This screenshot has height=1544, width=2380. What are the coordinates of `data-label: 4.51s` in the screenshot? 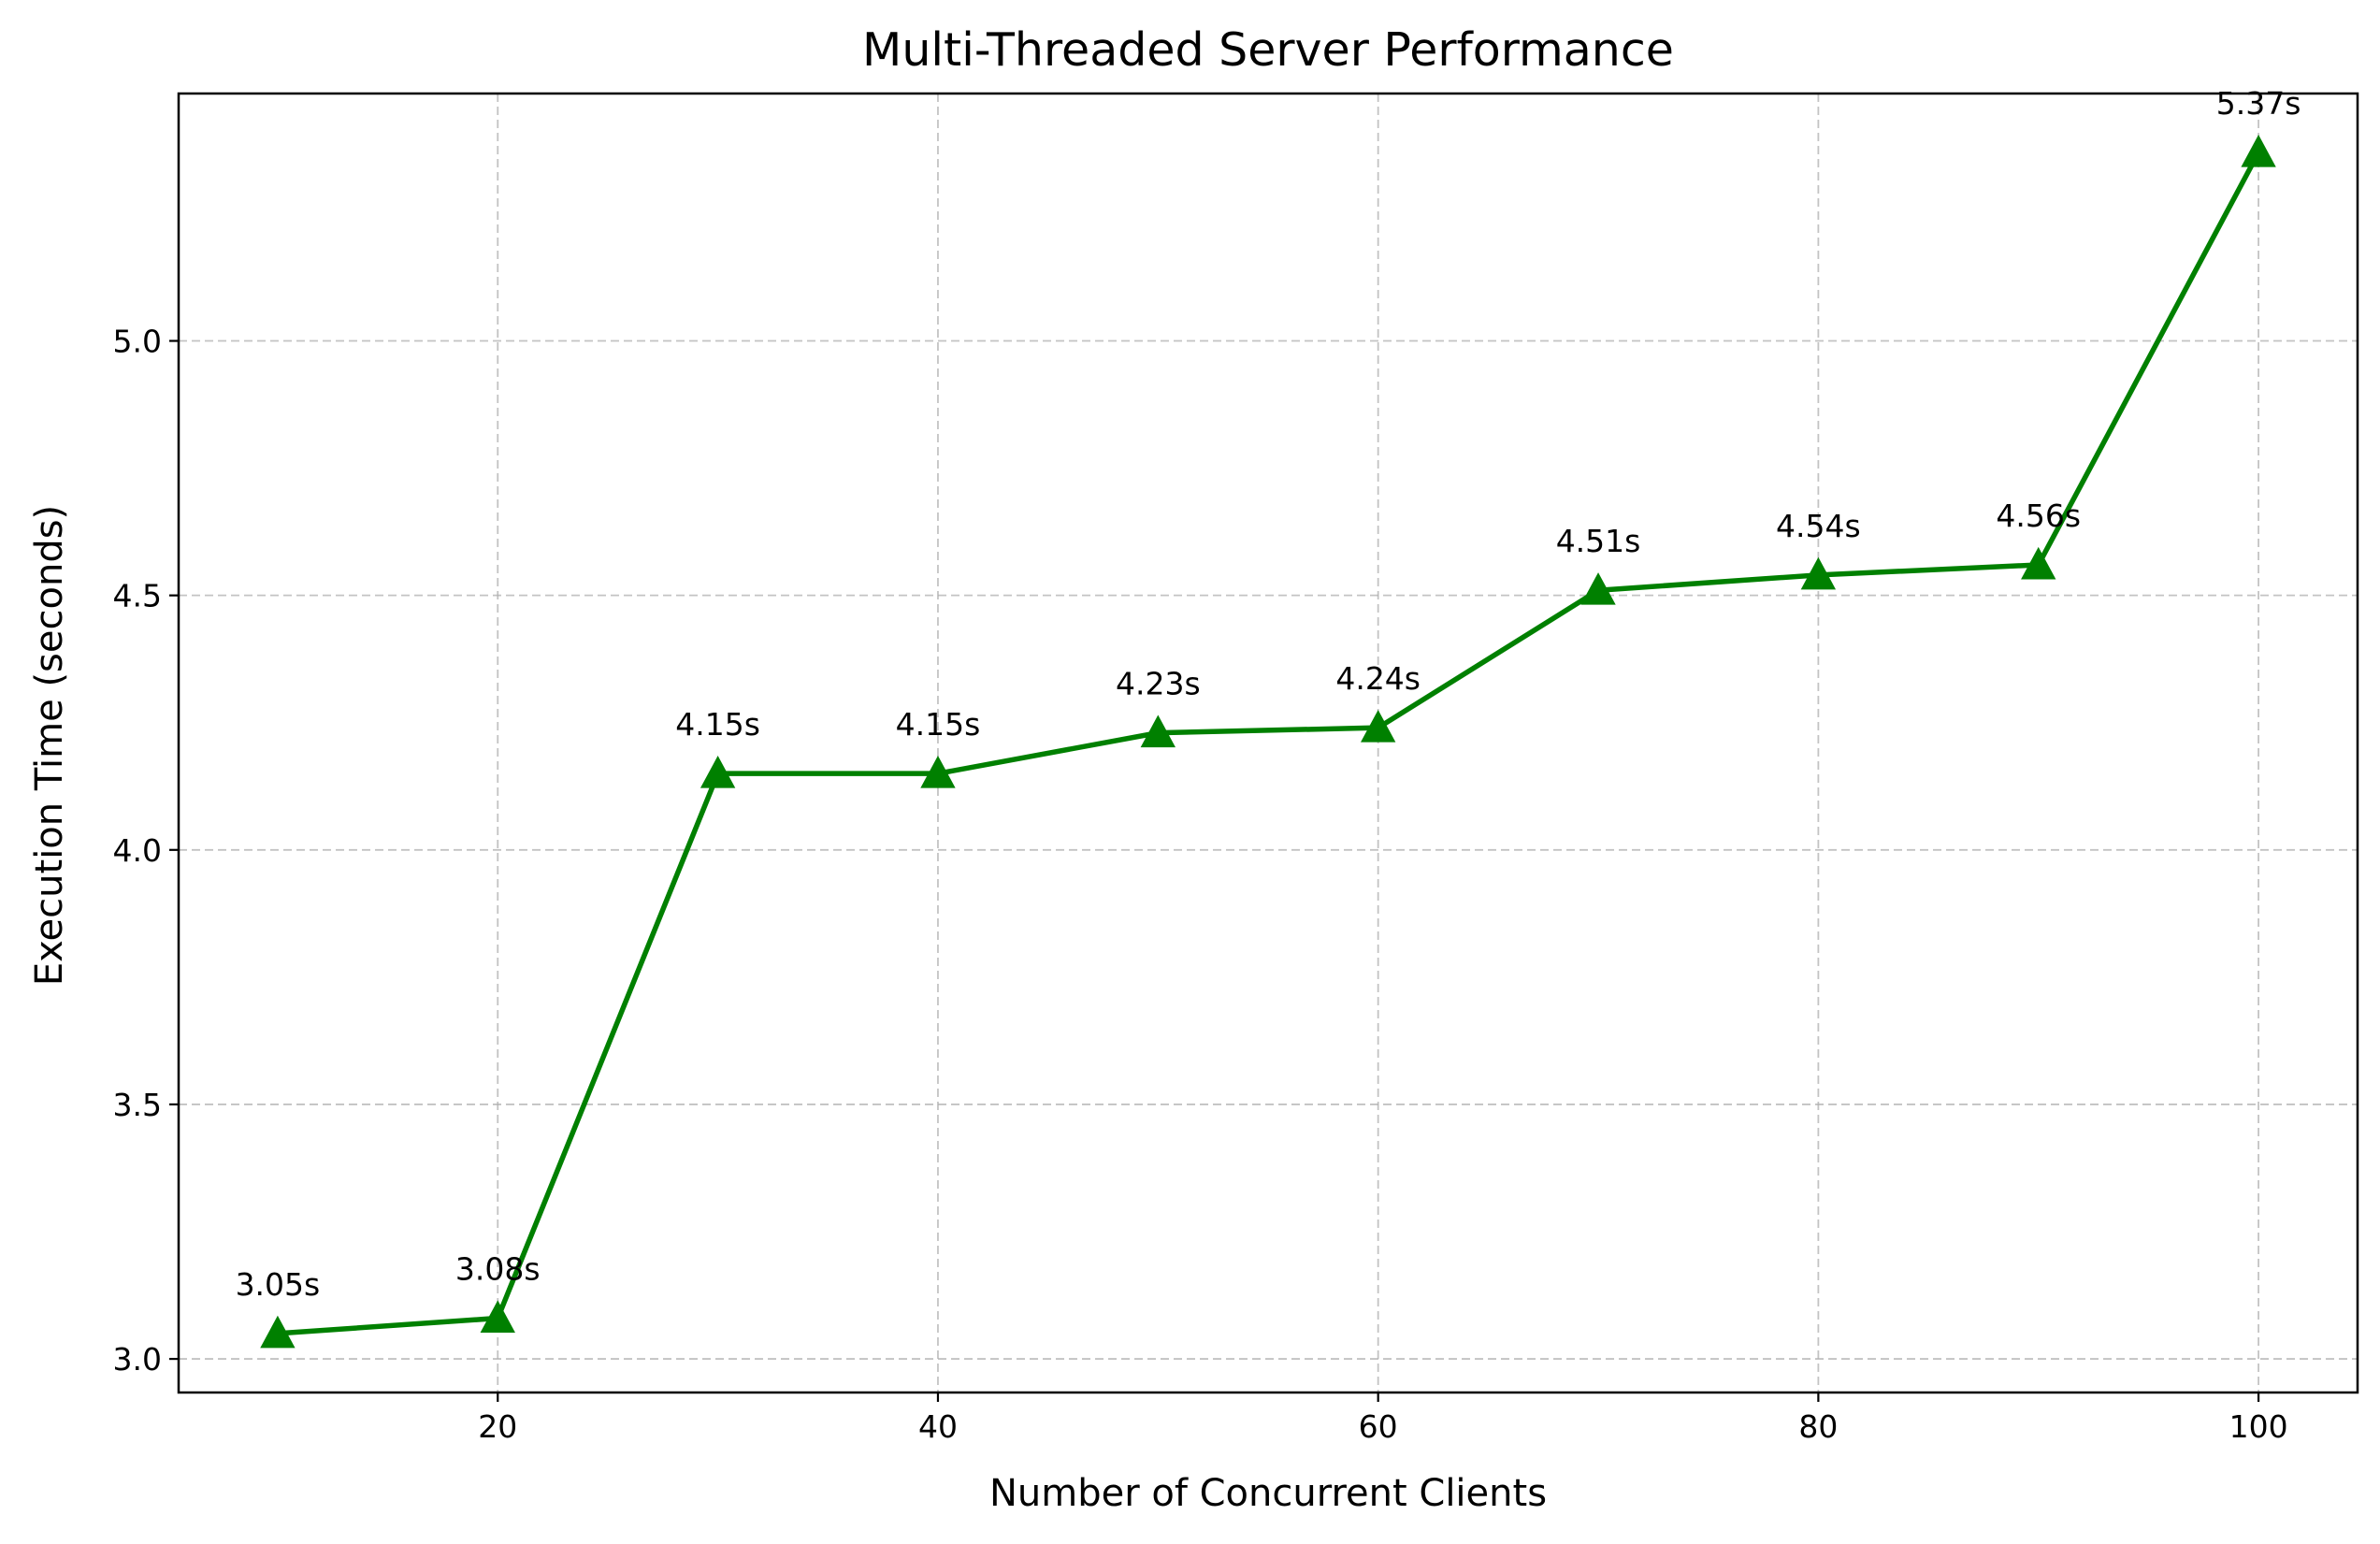 It's located at (1598, 541).